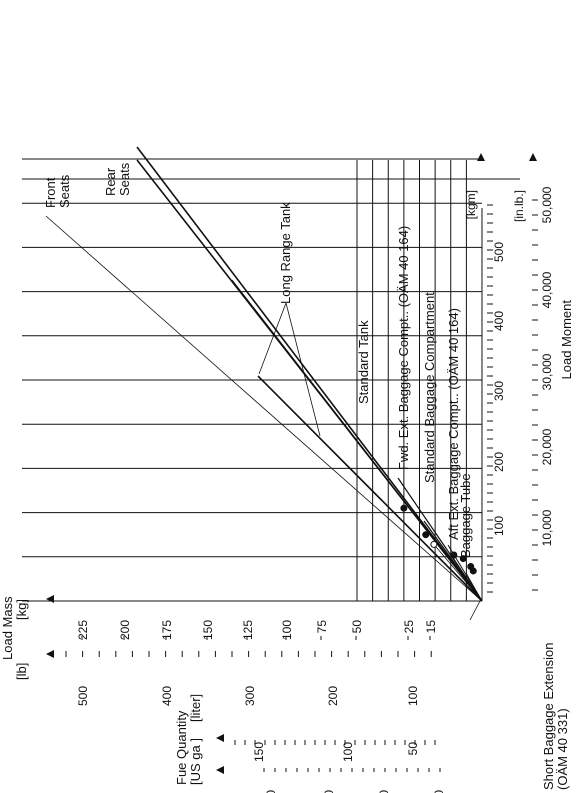  Describe the element at coordinates (499, 252) in the screenshot. I see `tick-label-kgm: 500` at that location.